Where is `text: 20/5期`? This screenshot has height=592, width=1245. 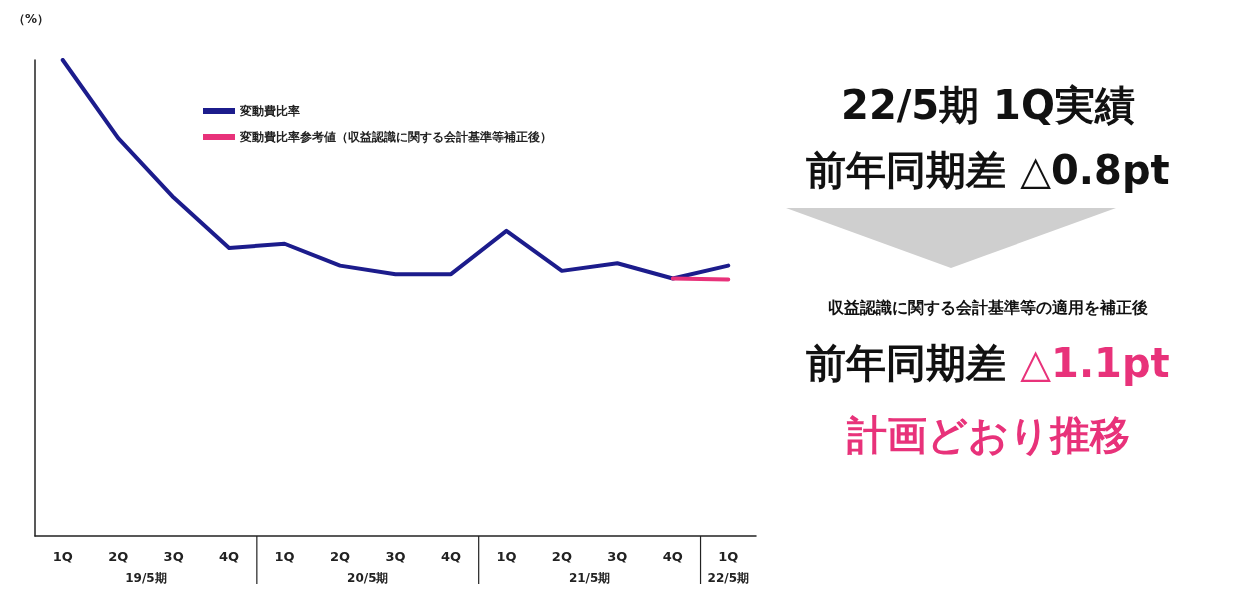 text: 20/5期 is located at coordinates (368, 578).